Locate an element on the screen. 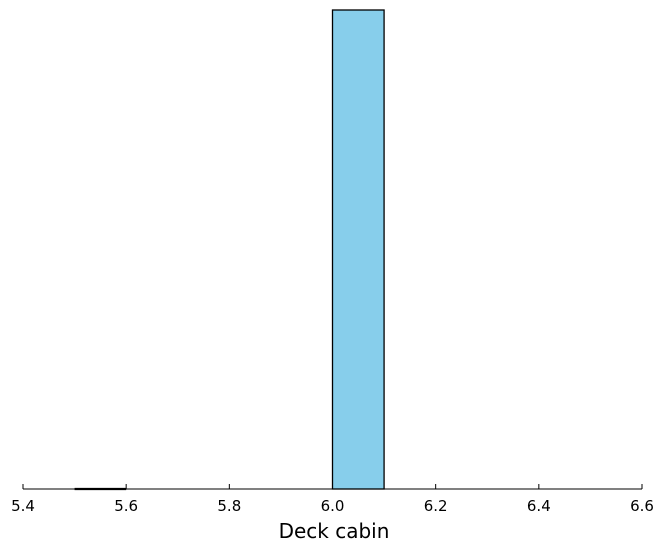 The width and height of the screenshot is (666, 554). x-tick-label-0: 5.4 is located at coordinates (23, 506).